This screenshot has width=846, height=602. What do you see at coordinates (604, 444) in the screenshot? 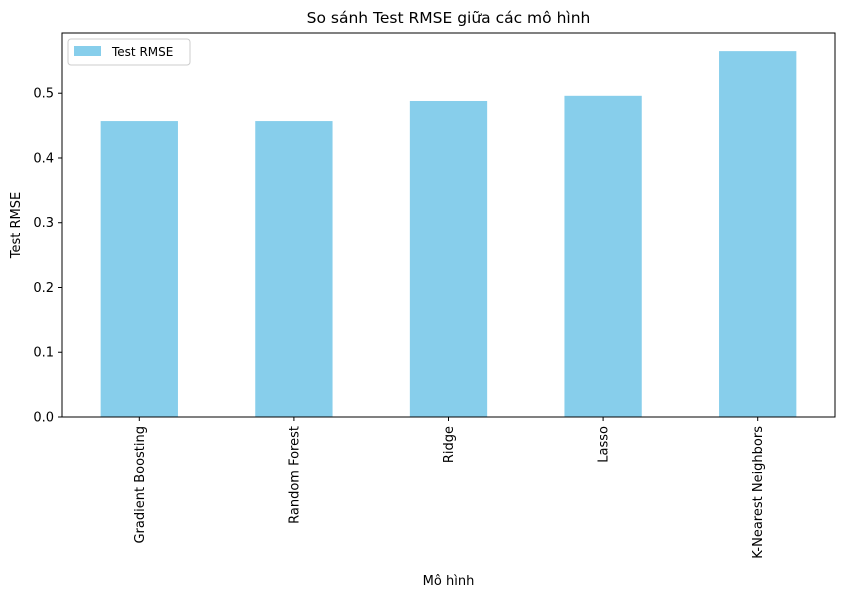
I see `x-tick-label: Lasso` at bounding box center [604, 444].